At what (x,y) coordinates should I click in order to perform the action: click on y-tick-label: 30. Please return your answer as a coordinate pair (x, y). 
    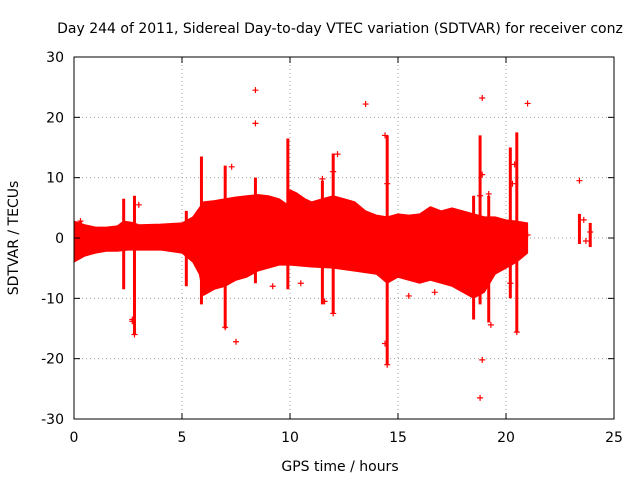
    Looking at the image, I should click on (55, 58).